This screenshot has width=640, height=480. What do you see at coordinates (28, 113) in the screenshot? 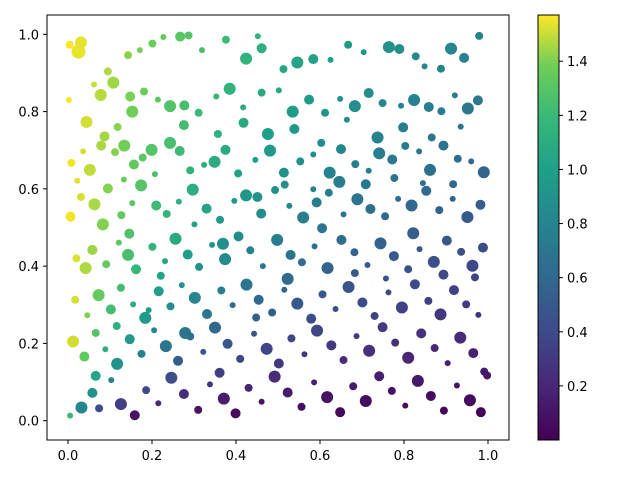
I see `y-tick-label: 0.8` at bounding box center [28, 113].